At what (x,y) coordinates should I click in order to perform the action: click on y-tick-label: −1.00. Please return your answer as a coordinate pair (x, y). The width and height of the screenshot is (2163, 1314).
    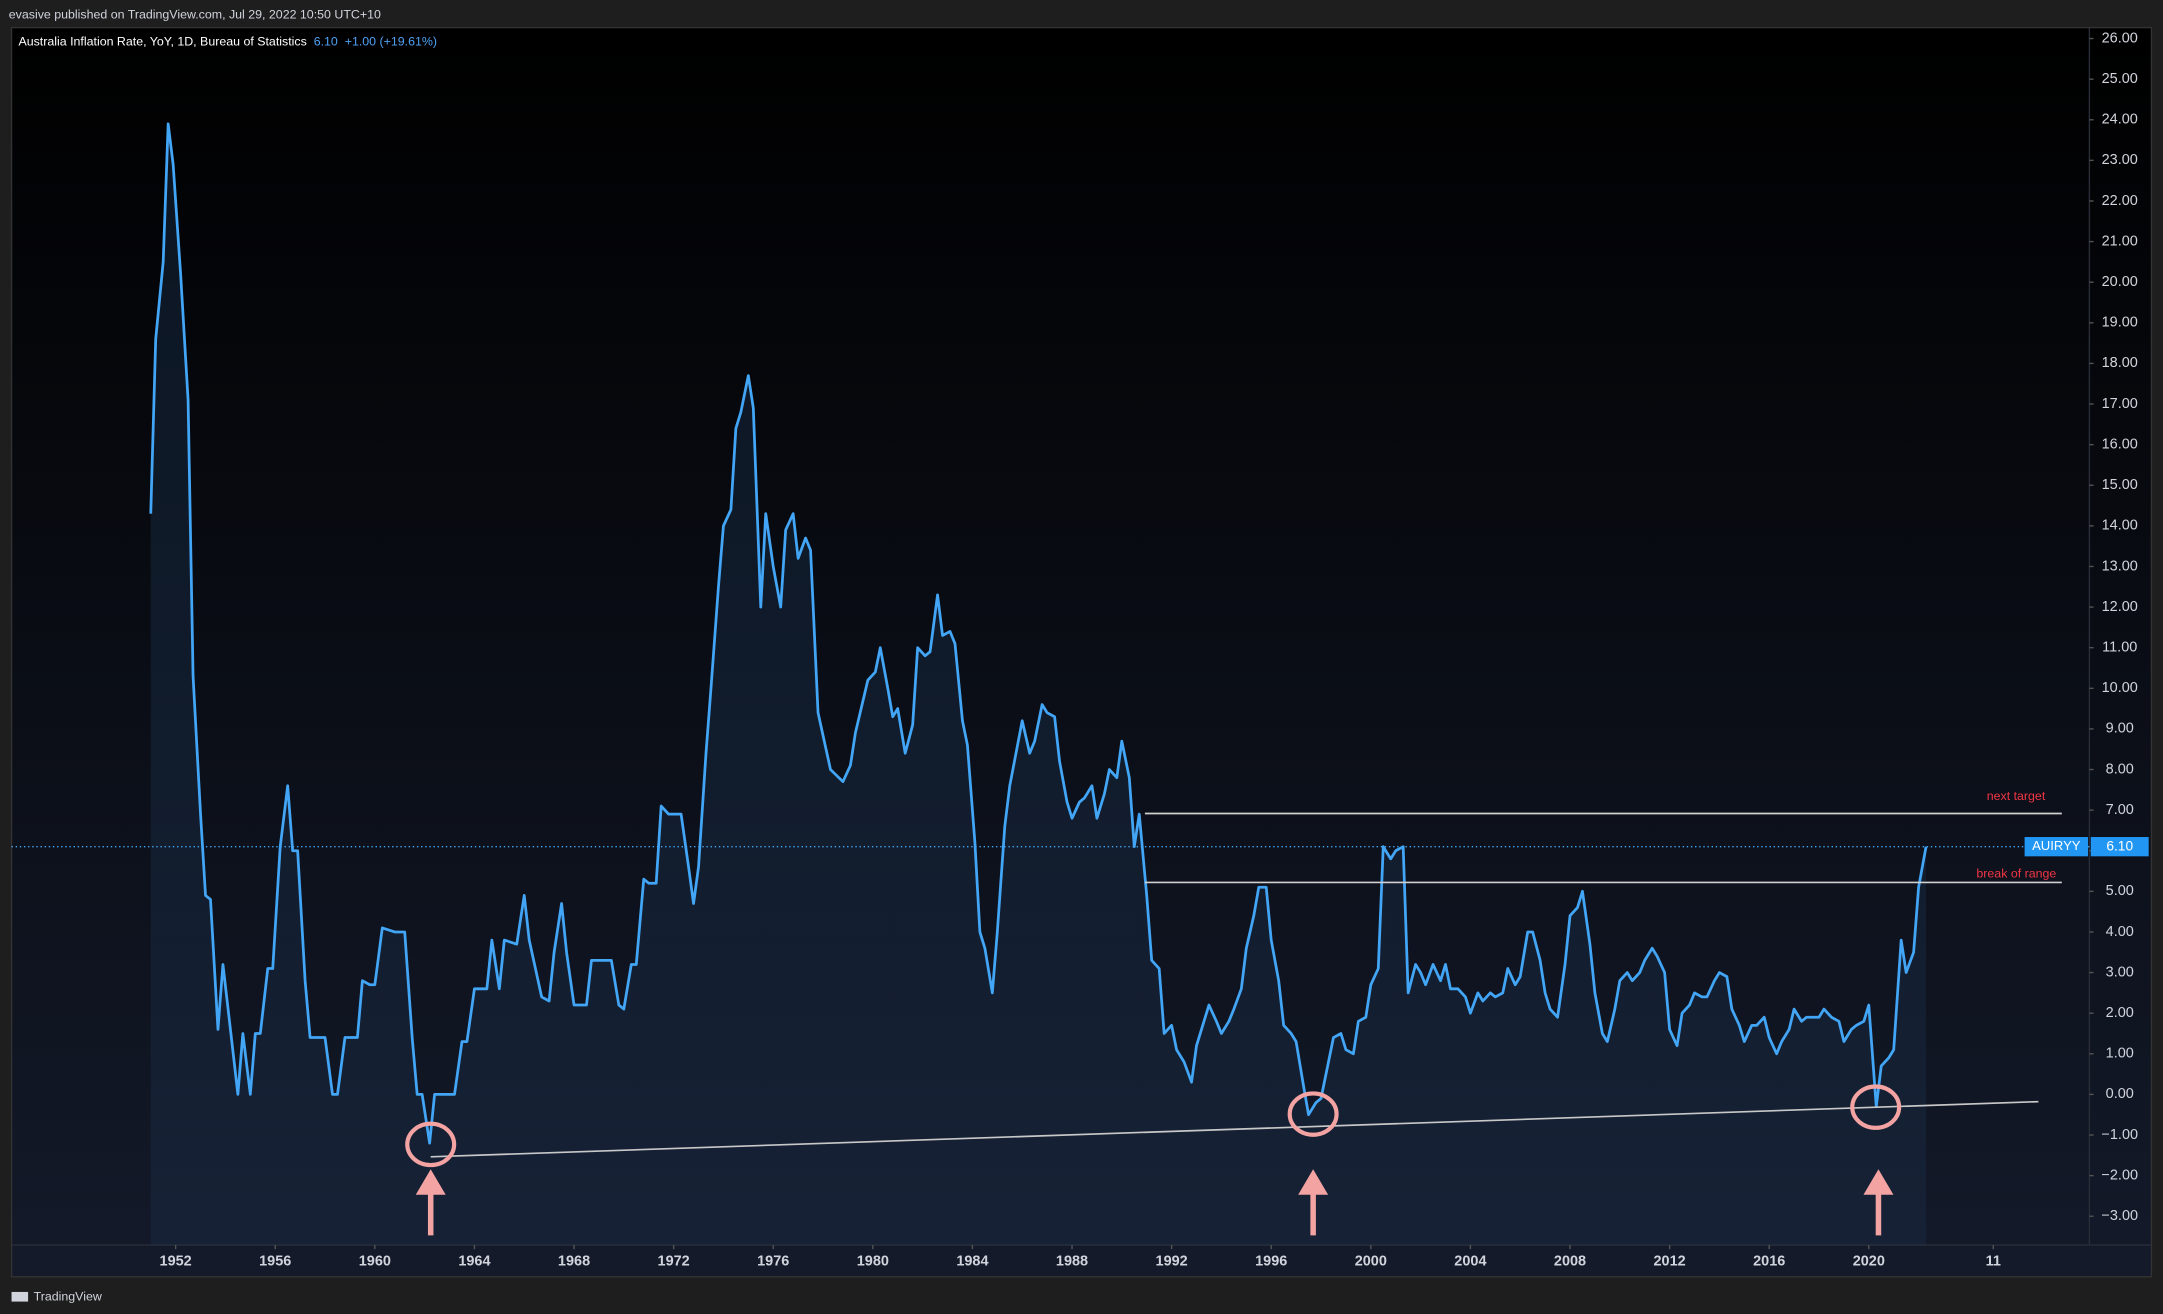
    Looking at the image, I should click on (2119, 1135).